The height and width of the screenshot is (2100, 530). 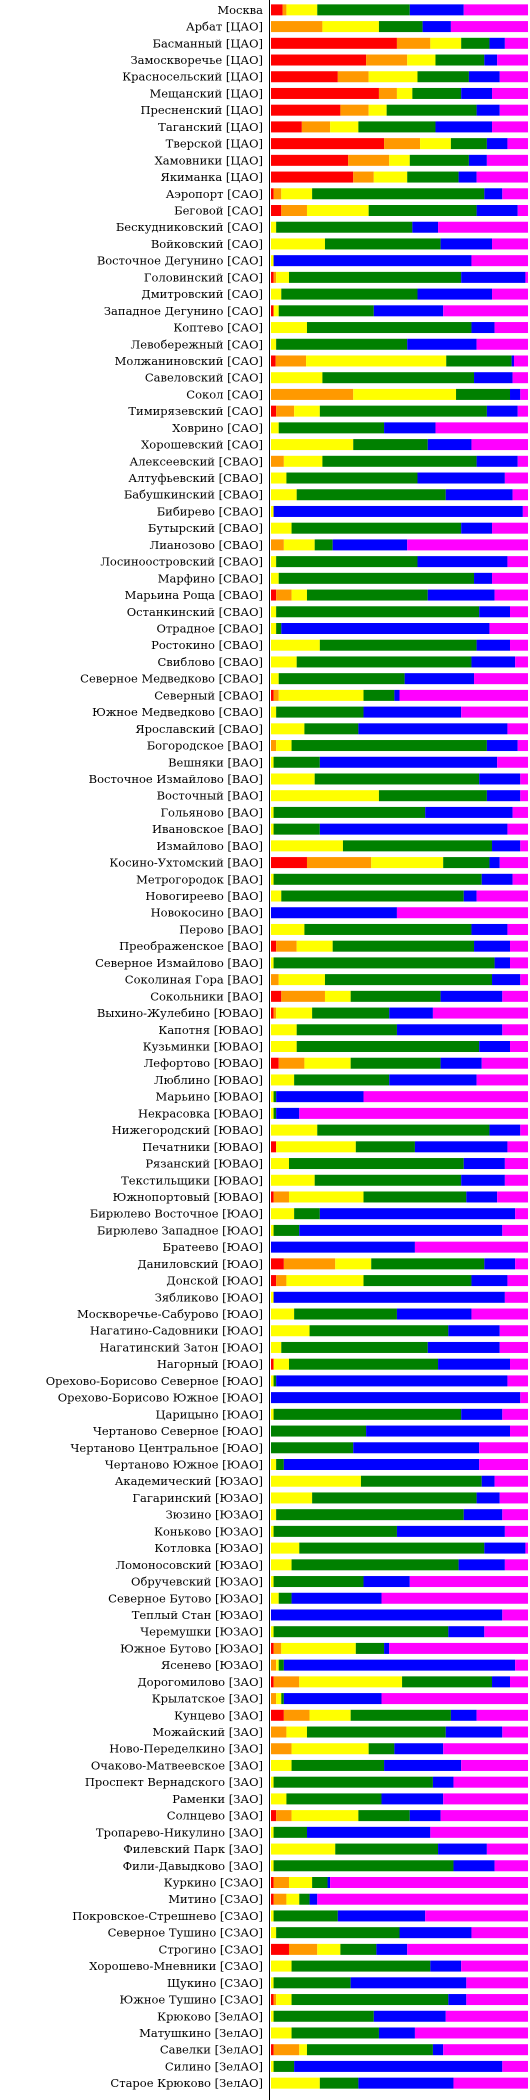 I want to click on category-label: Можайский [ЗАО], so click(x=207, y=1732).